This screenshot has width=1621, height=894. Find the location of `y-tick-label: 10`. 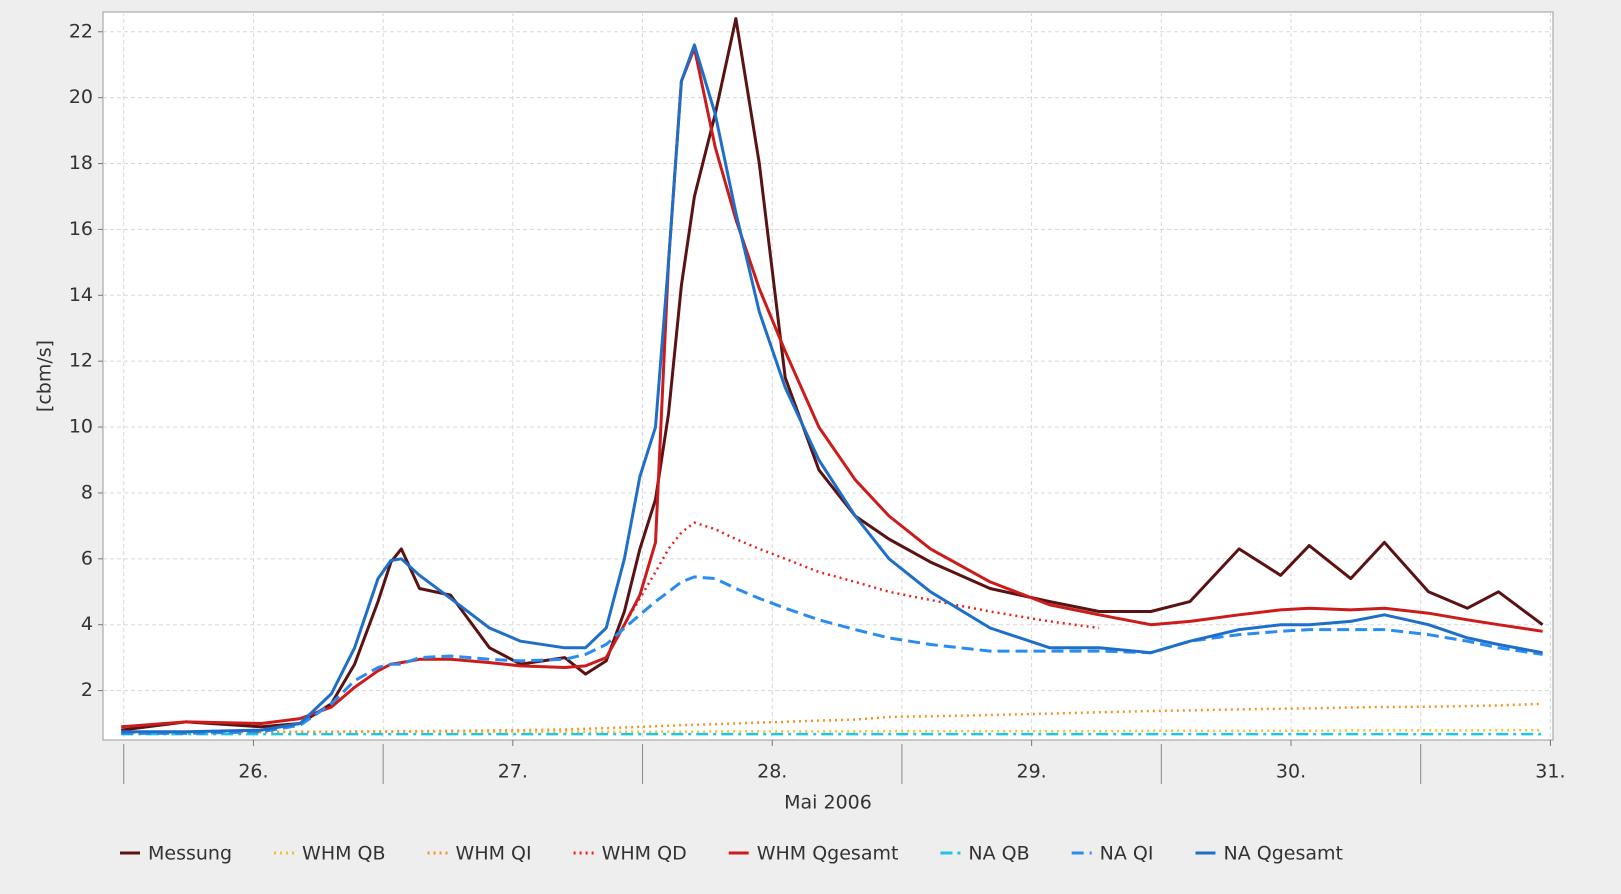

y-tick-label: 10 is located at coordinates (81, 427).